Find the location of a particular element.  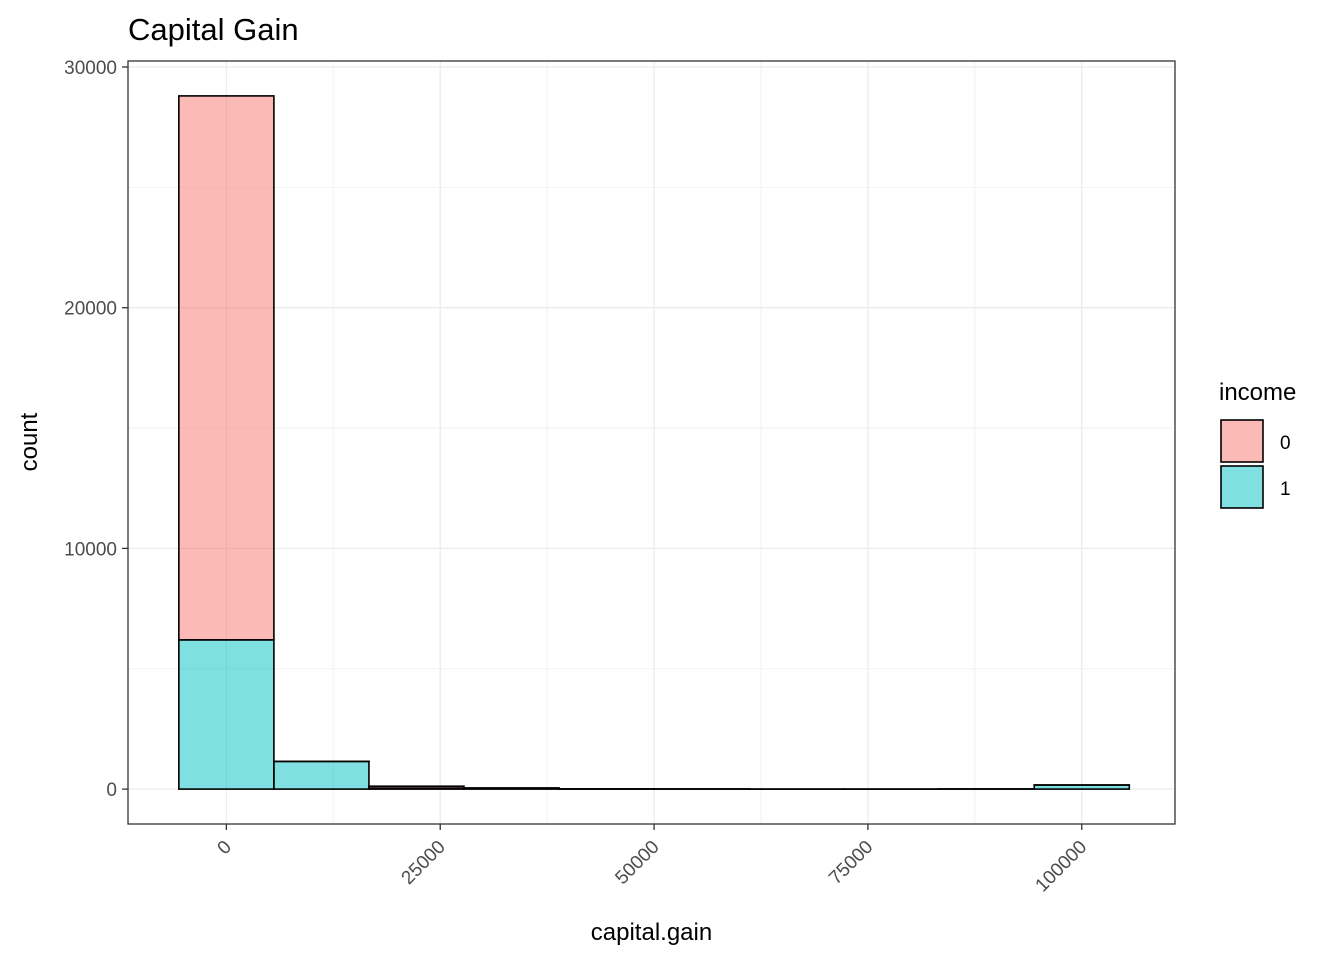

legend: income 0 1 is located at coordinates (1257, 444).